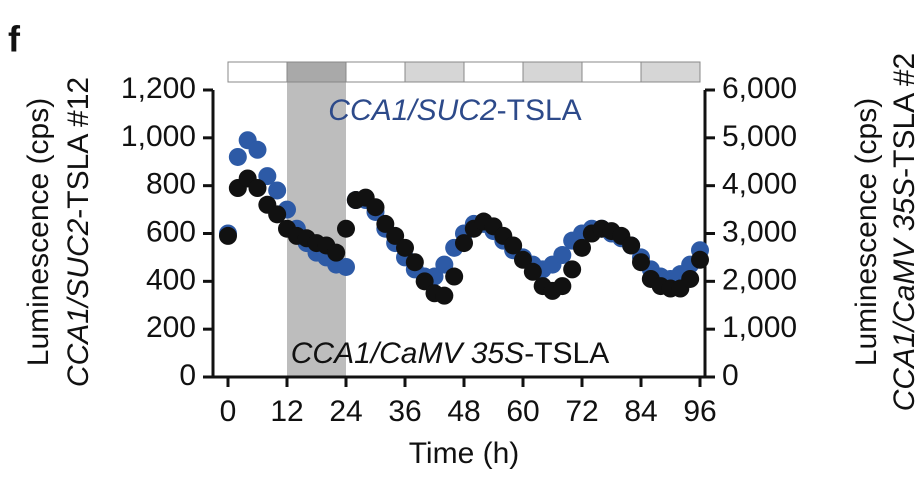 This screenshot has width=919, height=479. What do you see at coordinates (38, 232) in the screenshot?
I see `y-axis-label: Luminescence (cps)` at bounding box center [38, 232].